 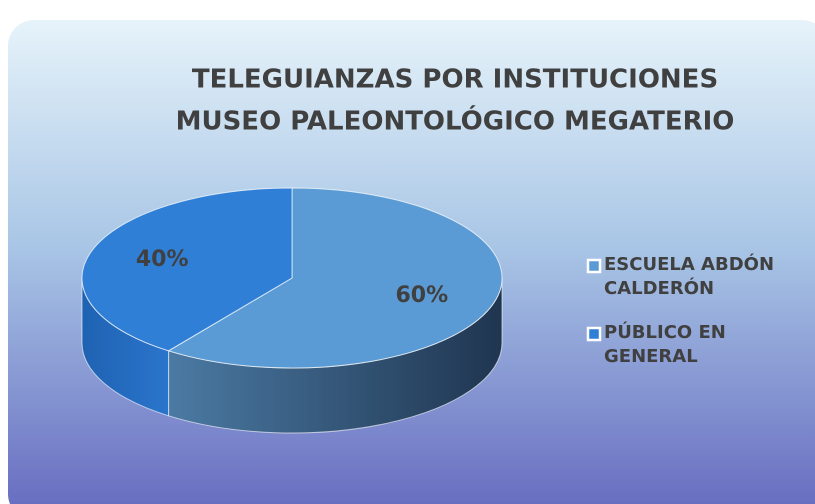 I want to click on legend-item: ESCUELA ABDÓN CALDERÓN, so click(x=689, y=276).